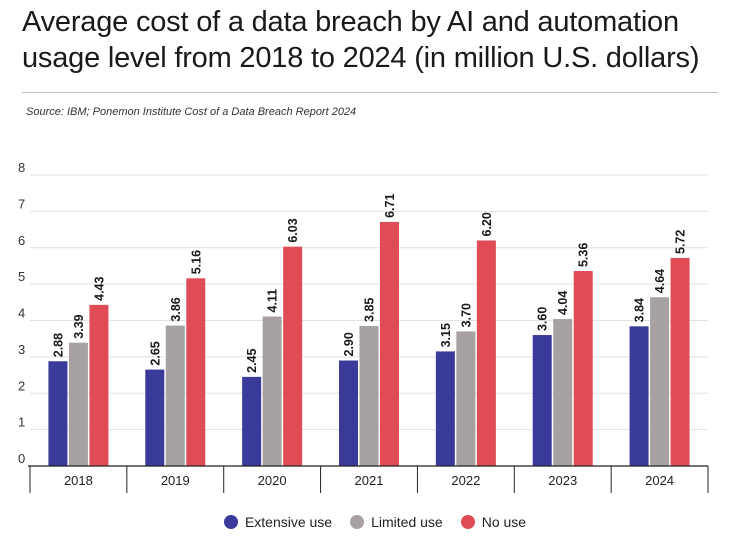 This screenshot has width=750, height=545. What do you see at coordinates (79, 326) in the screenshot?
I see `data-label: 3.39` at bounding box center [79, 326].